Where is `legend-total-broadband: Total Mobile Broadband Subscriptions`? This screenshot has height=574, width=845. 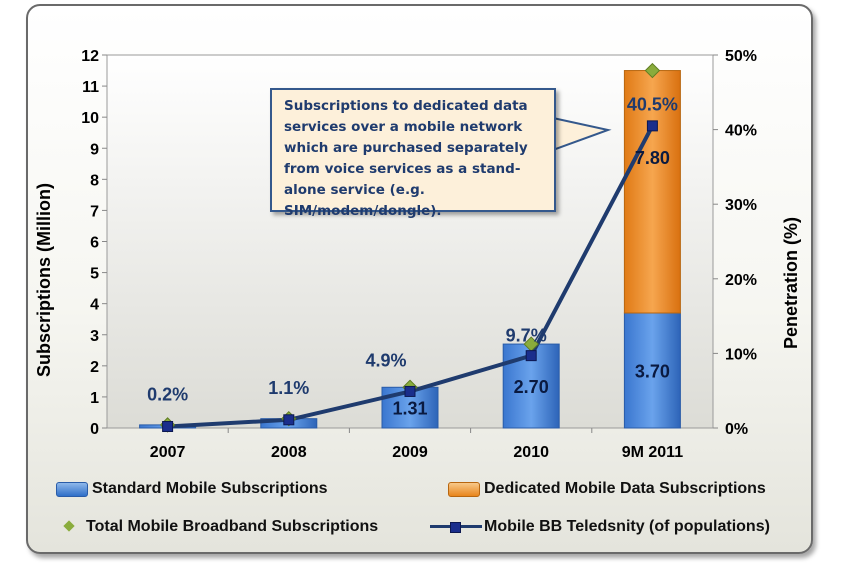 legend-total-broadband: Total Mobile Broadband Subscriptions is located at coordinates (219, 527).